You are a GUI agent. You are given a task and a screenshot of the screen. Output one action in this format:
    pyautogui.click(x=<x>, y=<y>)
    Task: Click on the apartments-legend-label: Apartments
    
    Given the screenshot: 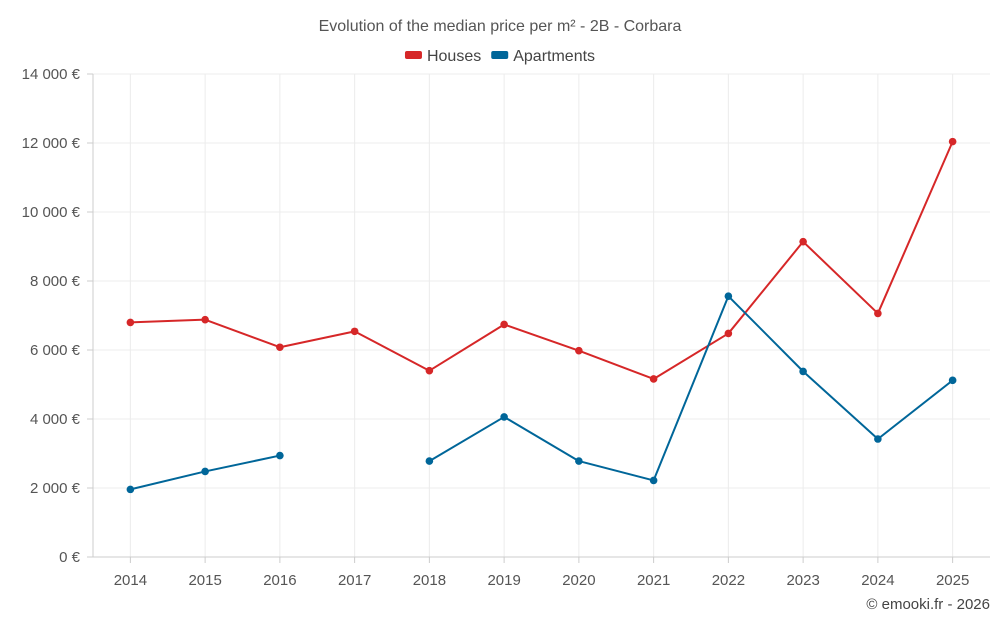 What is the action you would take?
    pyautogui.click(x=554, y=56)
    